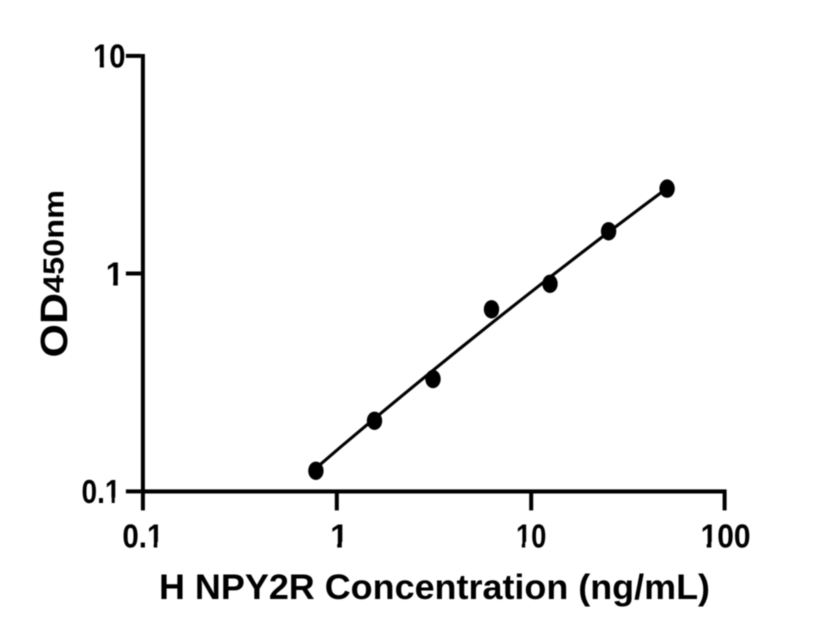  What do you see at coordinates (726, 536) in the screenshot?
I see `svg-text: 100` at bounding box center [726, 536].